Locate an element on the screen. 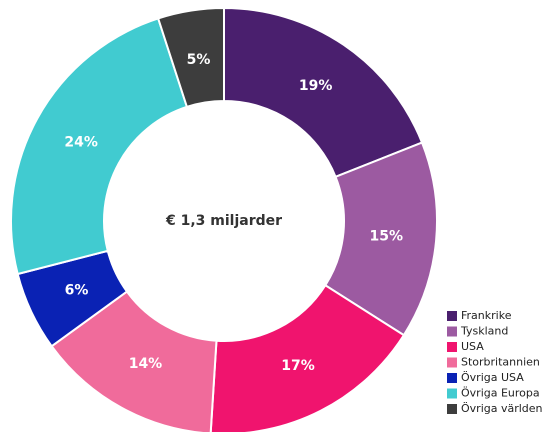 This screenshot has height=432, width=546. legend-label: Storbritannien is located at coordinates (500, 362).